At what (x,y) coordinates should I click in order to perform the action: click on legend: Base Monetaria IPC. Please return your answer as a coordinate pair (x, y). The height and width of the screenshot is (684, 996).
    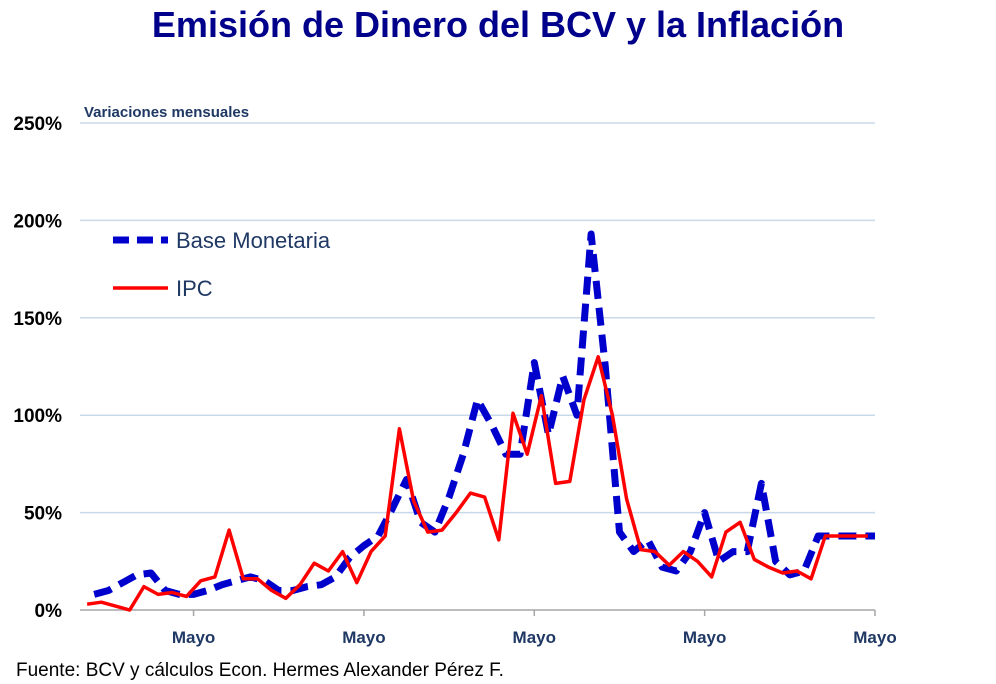
    Looking at the image, I should click on (222, 264).